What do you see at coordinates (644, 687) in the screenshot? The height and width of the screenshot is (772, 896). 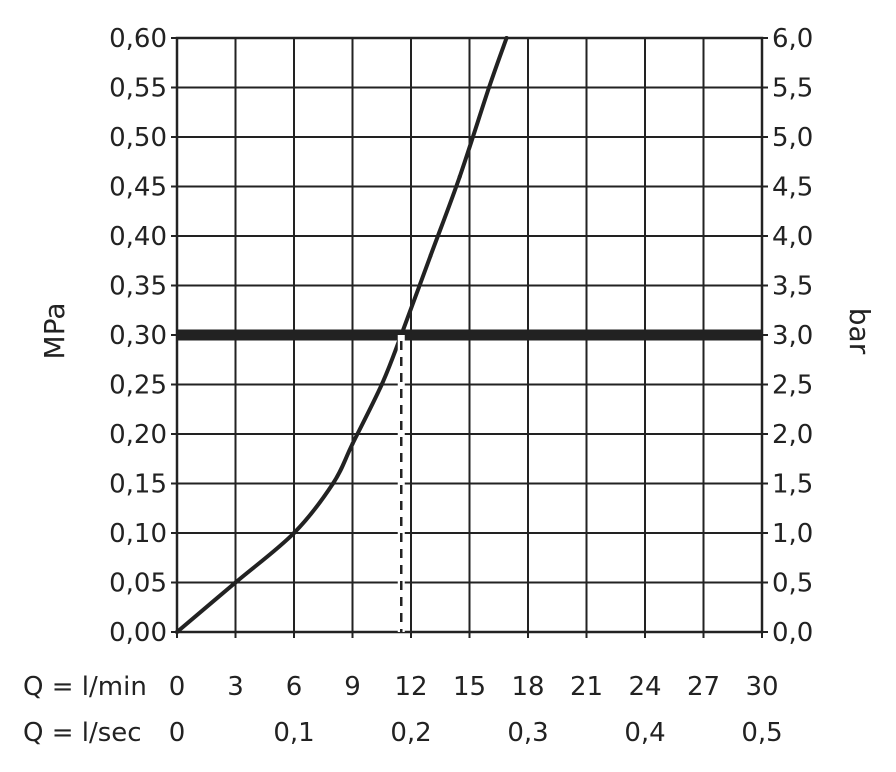 I see `x-tick-label: 24` at bounding box center [644, 687].